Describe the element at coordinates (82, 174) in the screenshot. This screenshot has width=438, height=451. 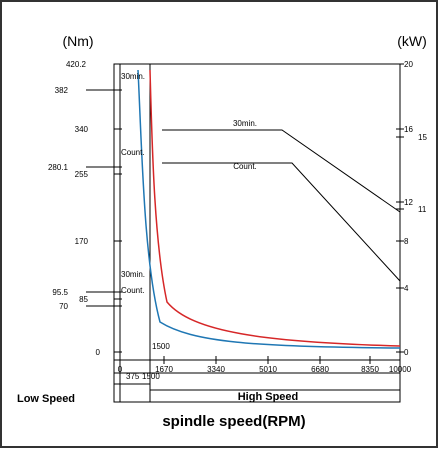
I see `left-tick-label: 255` at that location.